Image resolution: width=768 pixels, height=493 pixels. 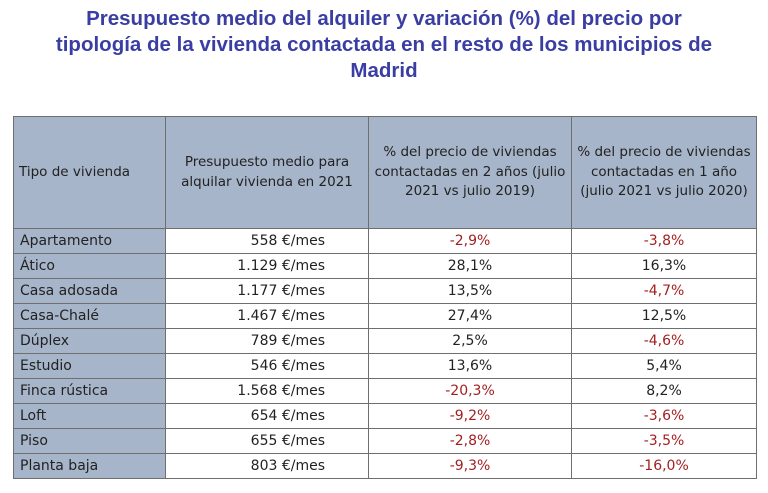 What do you see at coordinates (664, 366) in the screenshot?
I see `cell-var-1-ano: 5,4%` at bounding box center [664, 366].